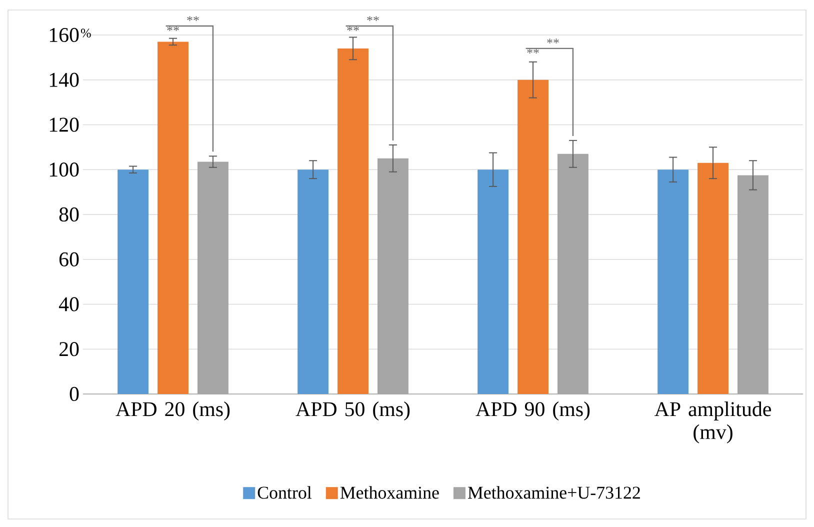 Image resolution: width=814 pixels, height=527 pixels. I want to click on y-tick-label: 0, so click(74, 394).